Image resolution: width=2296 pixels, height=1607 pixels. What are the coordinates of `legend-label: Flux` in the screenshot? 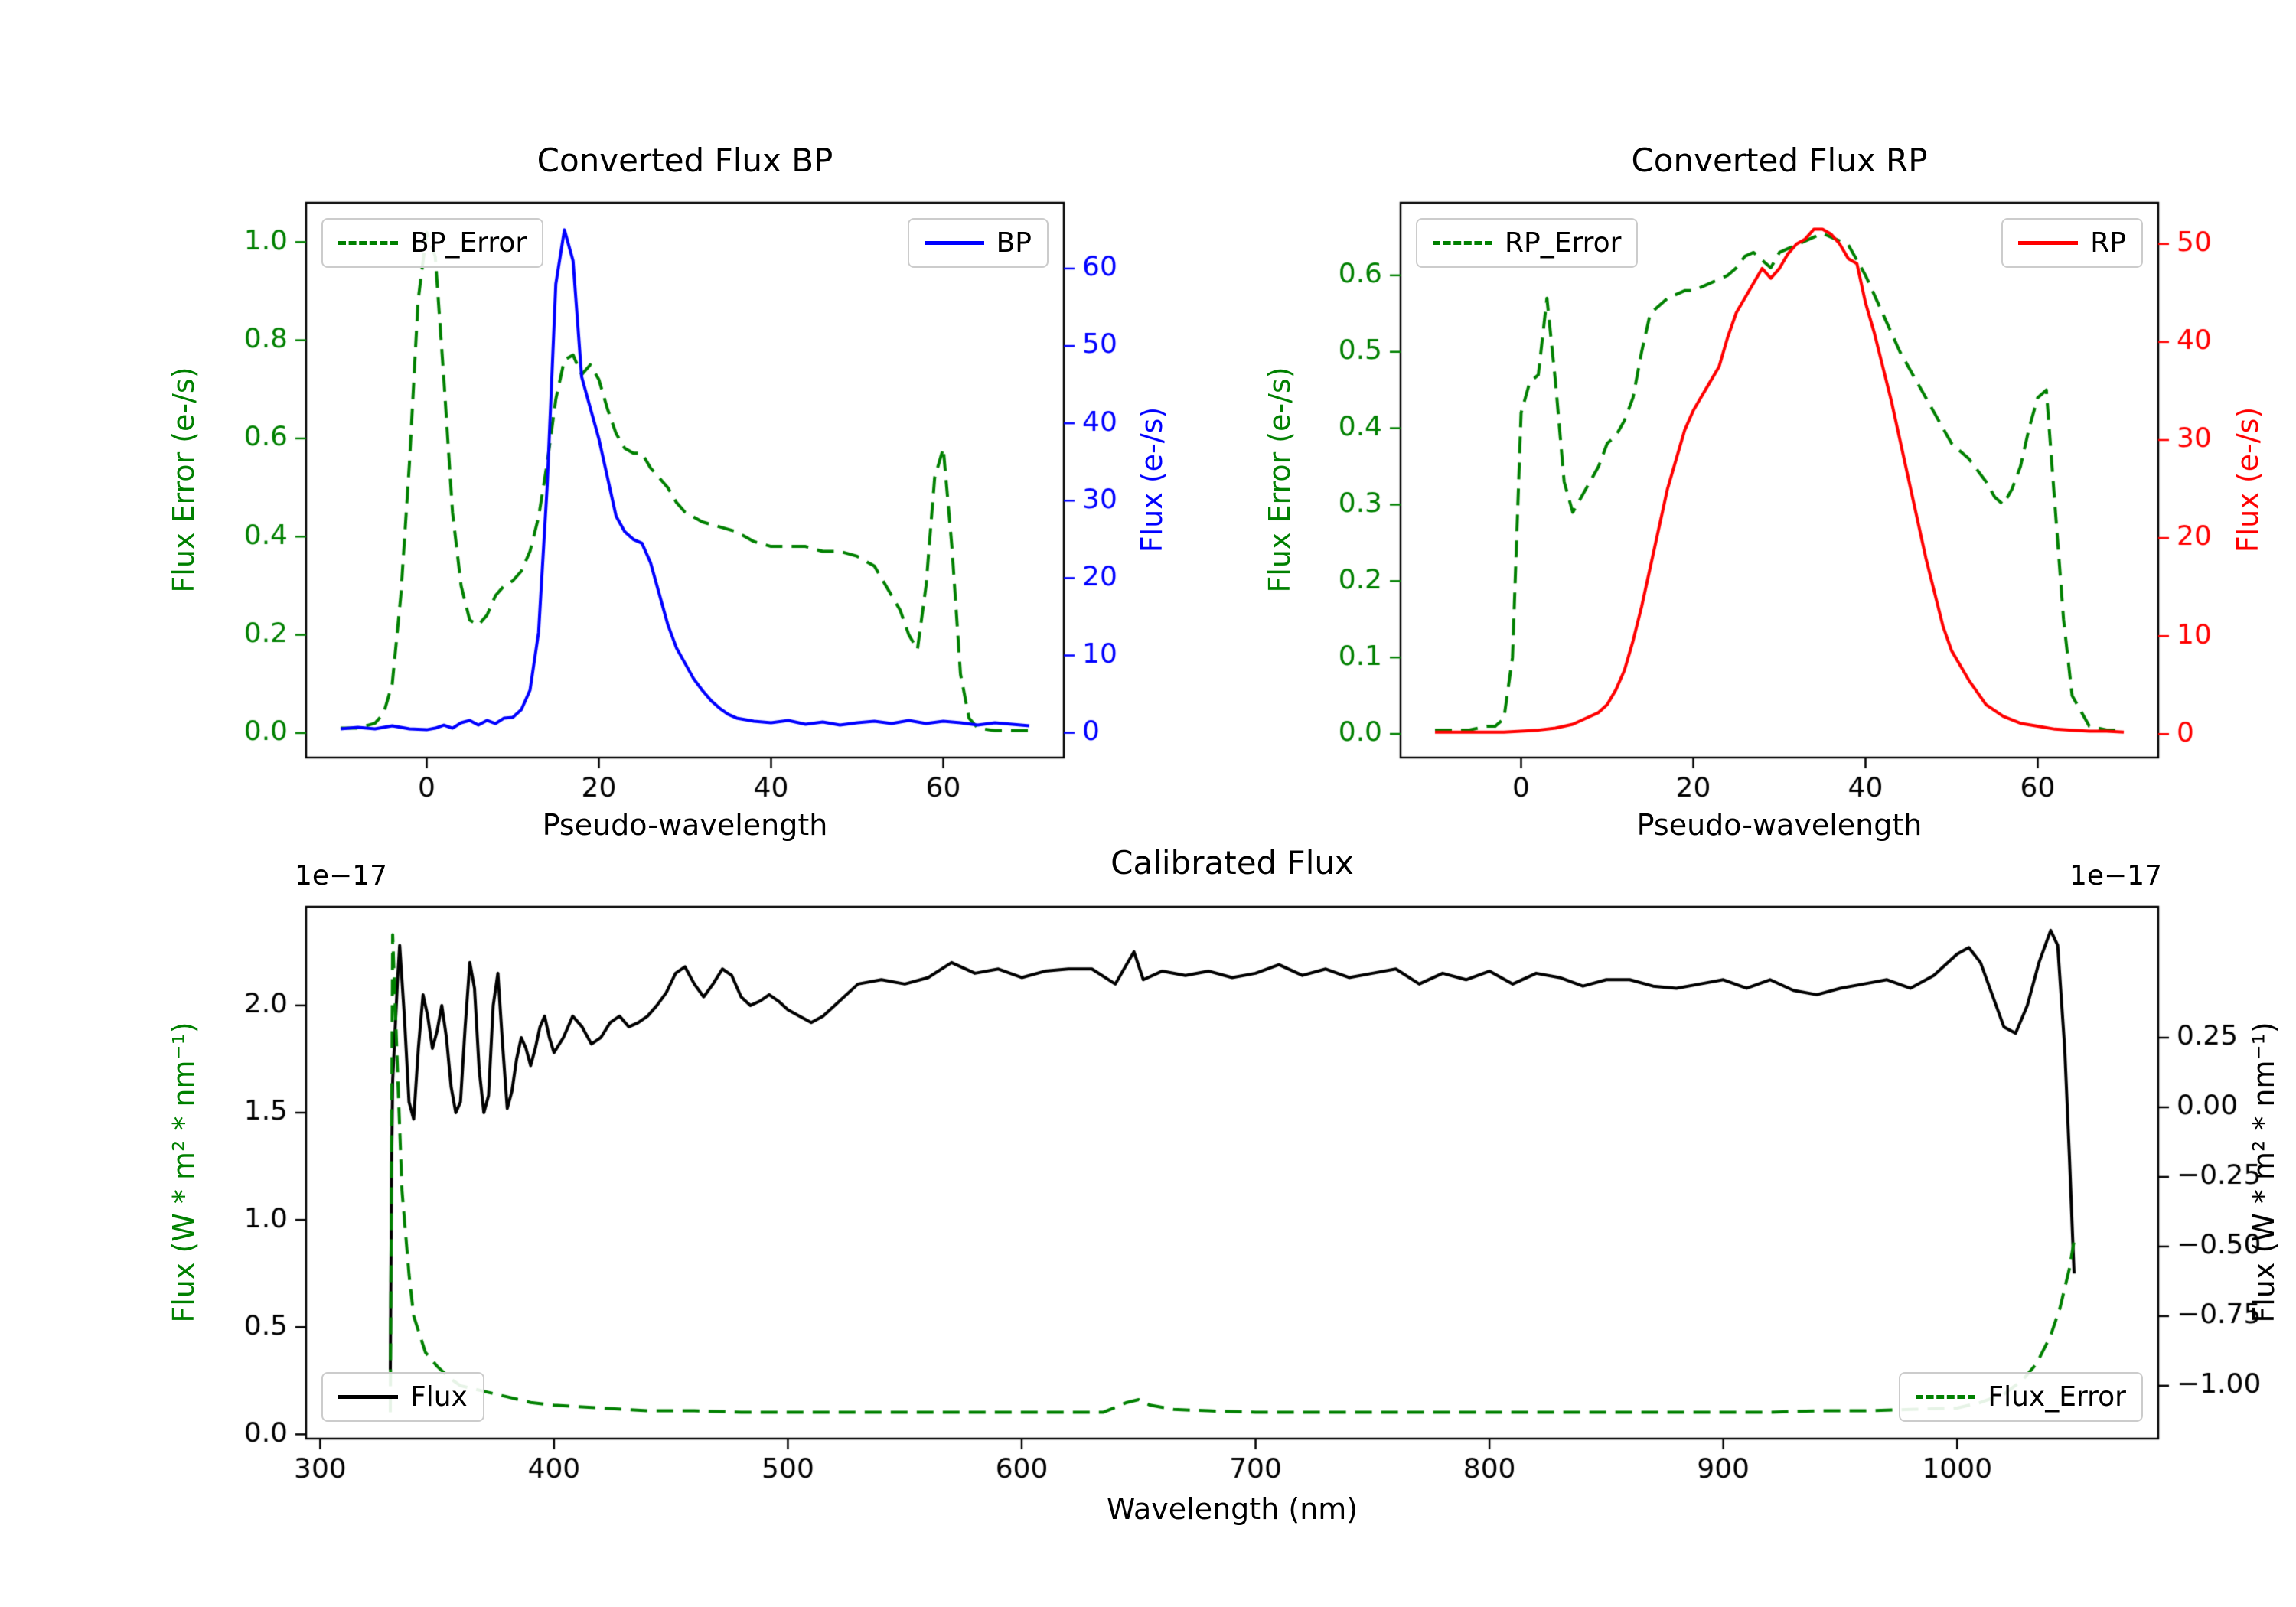 It's located at (439, 1397).